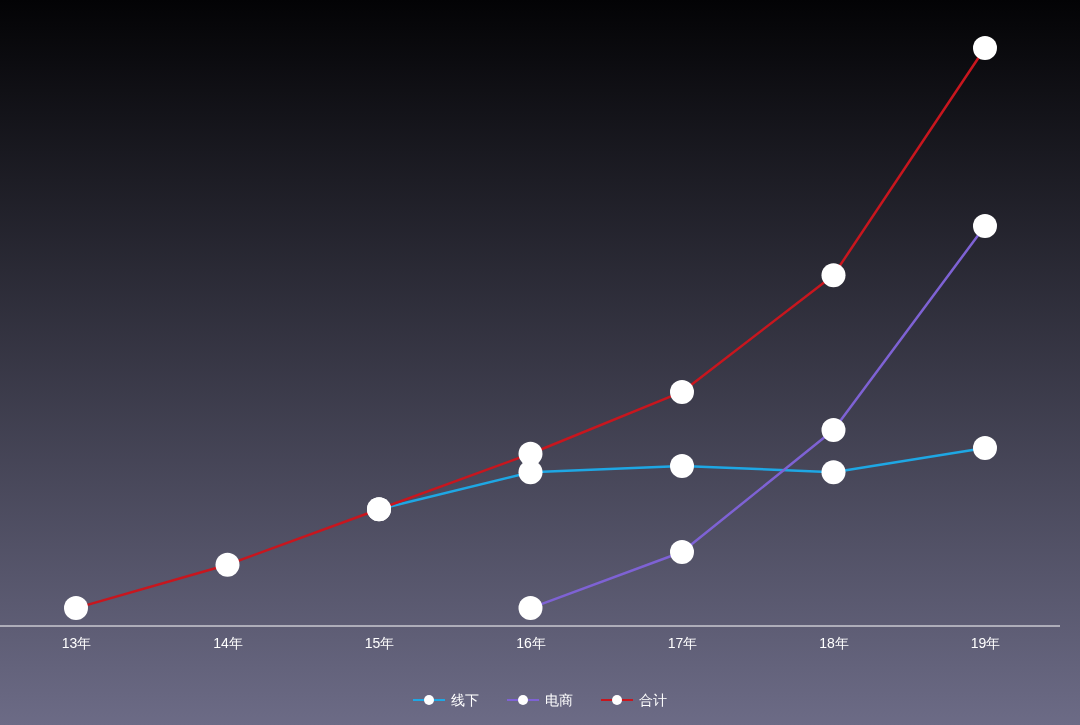 The width and height of the screenshot is (1080, 725). What do you see at coordinates (379, 642) in the screenshot?
I see `x-tick-label: 15年` at bounding box center [379, 642].